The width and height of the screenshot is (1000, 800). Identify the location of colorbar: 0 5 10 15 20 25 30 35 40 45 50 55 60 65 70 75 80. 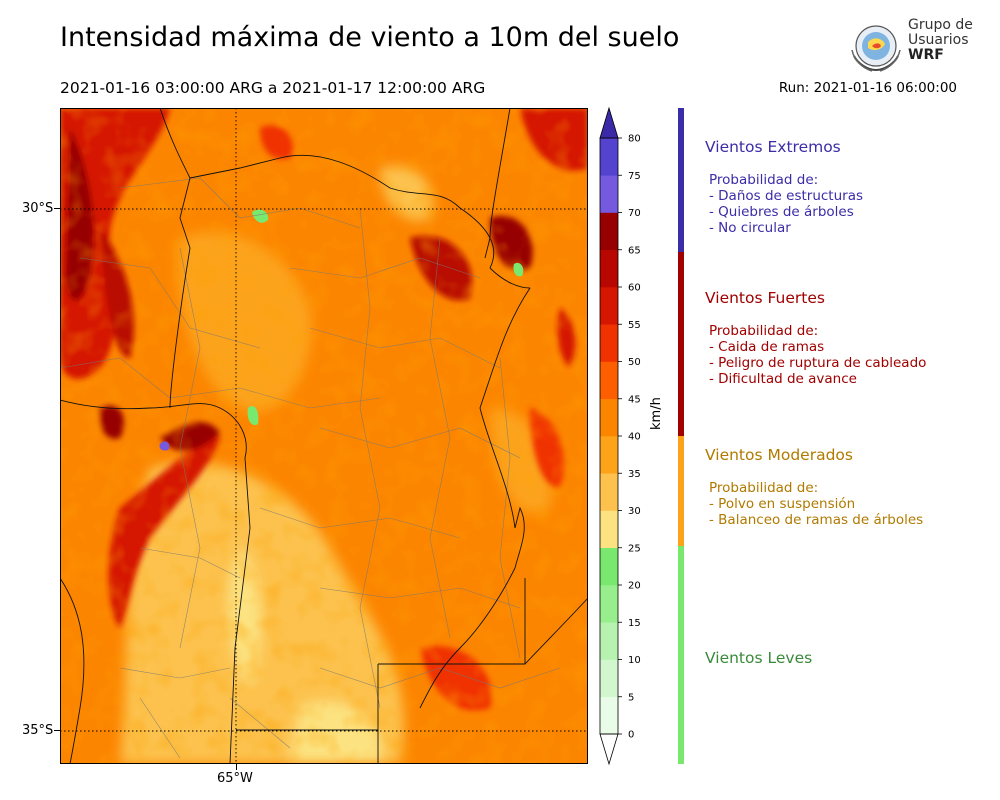
(620, 436).